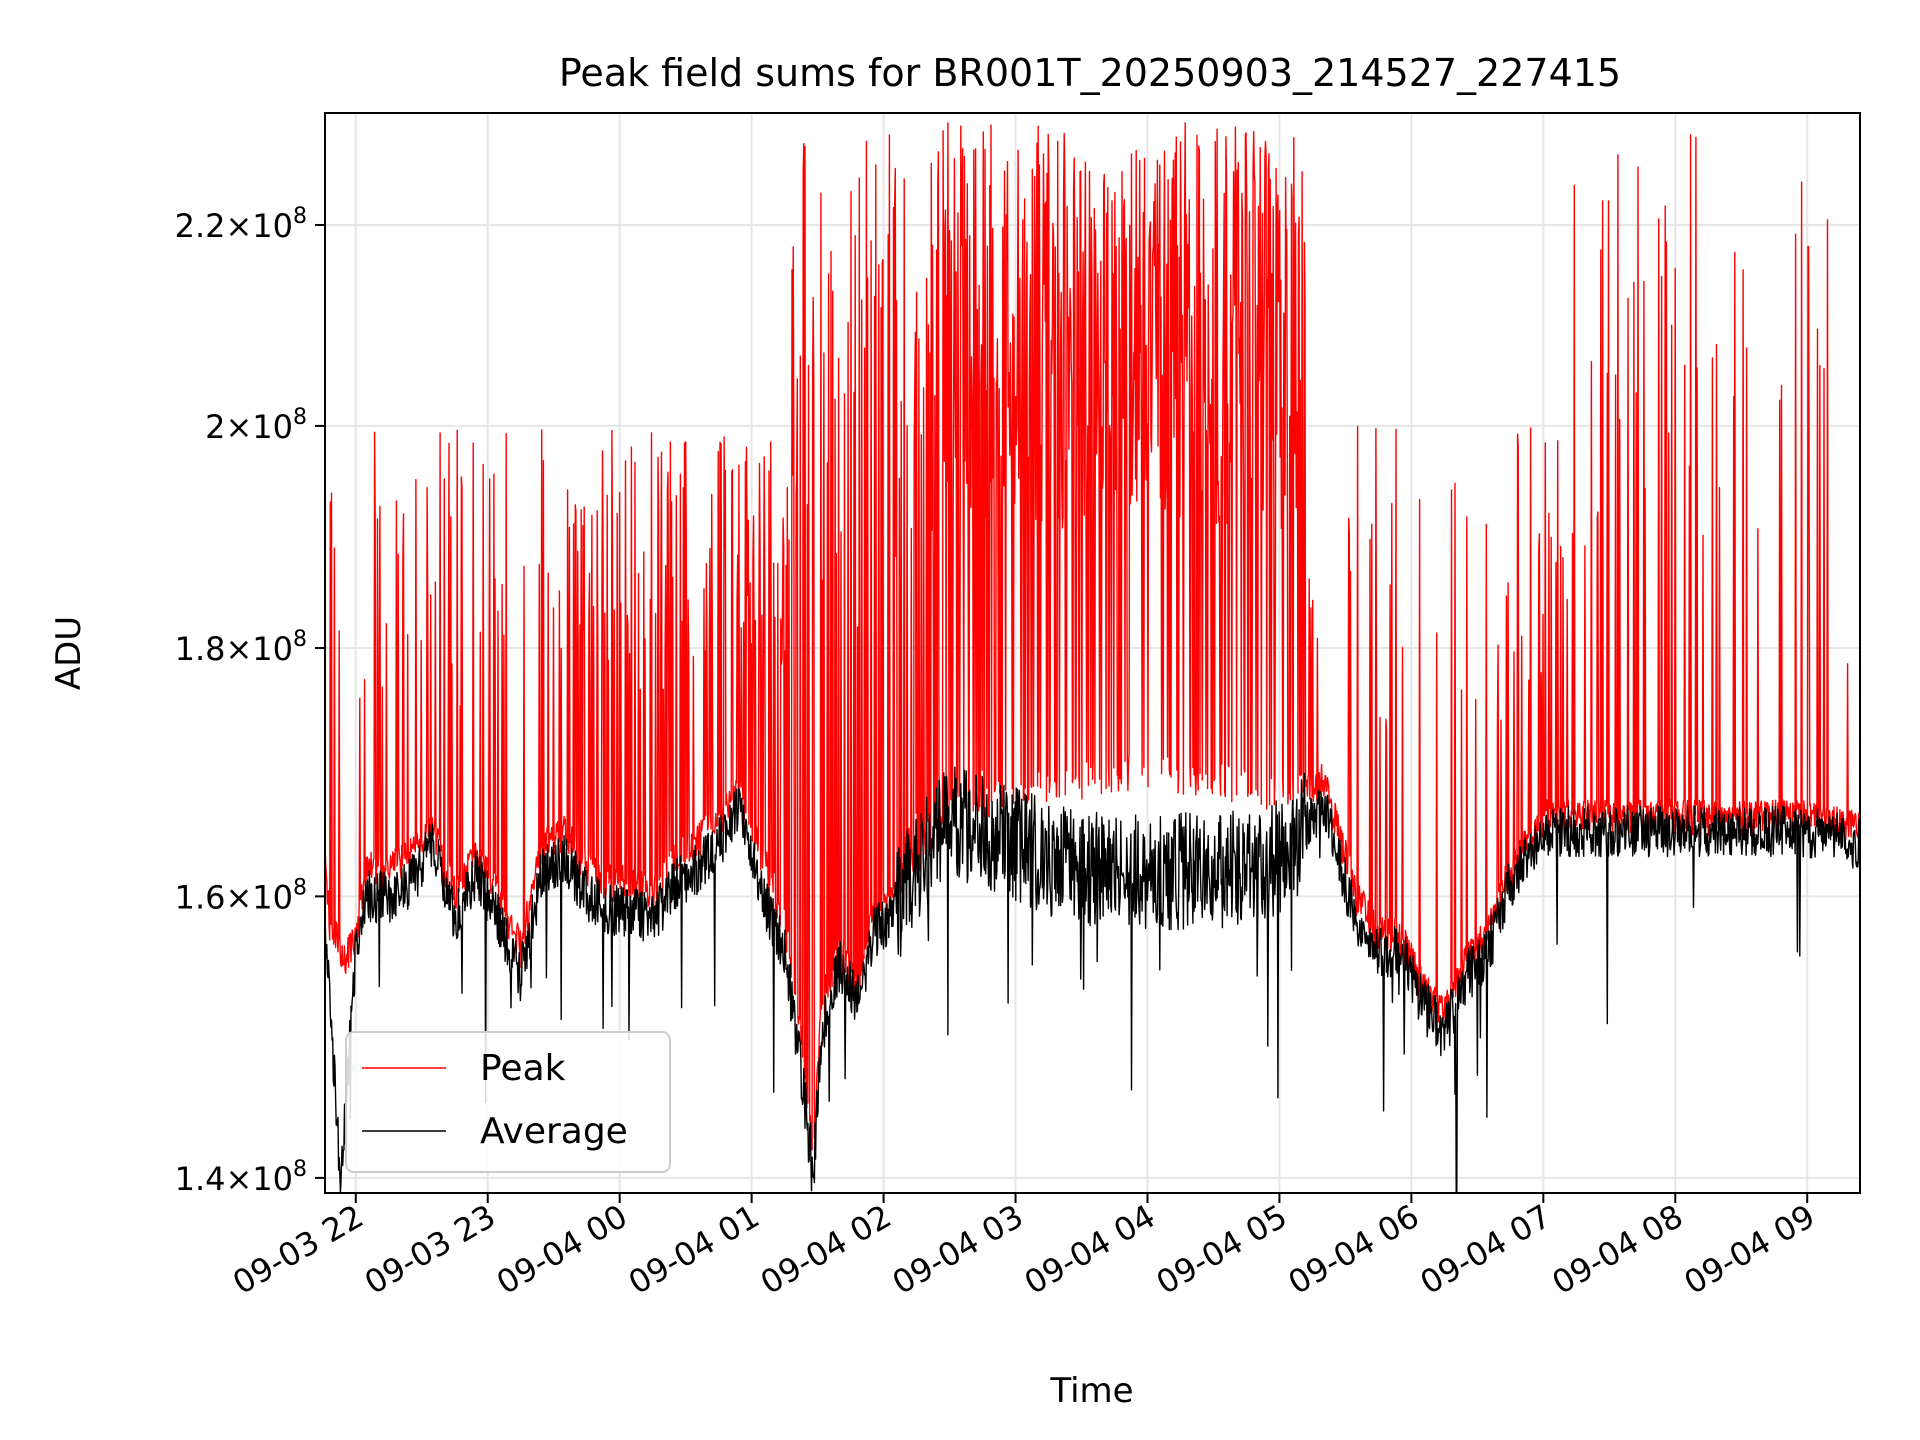 The width and height of the screenshot is (1920, 1440). What do you see at coordinates (256, 425) in the screenshot?
I see `y-tick-label: 2×108` at bounding box center [256, 425].